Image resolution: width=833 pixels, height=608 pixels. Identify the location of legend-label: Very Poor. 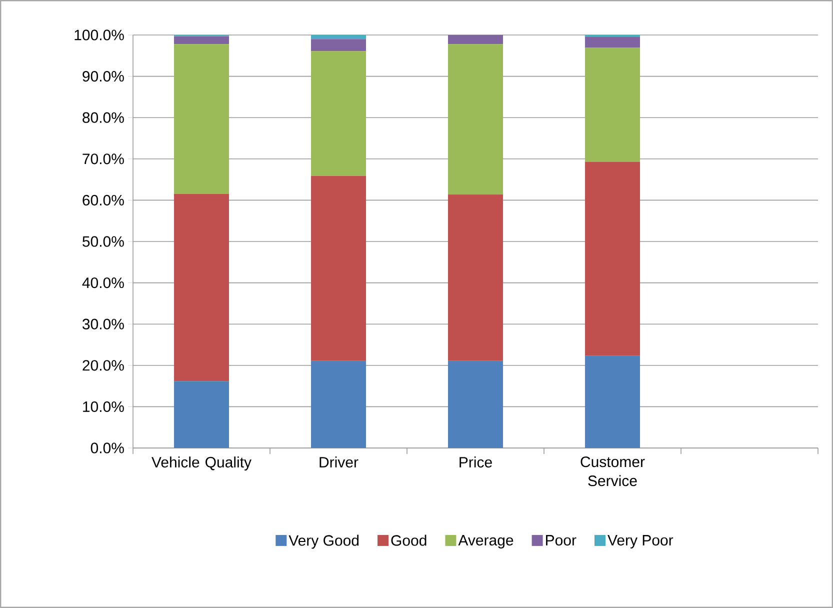
(641, 541).